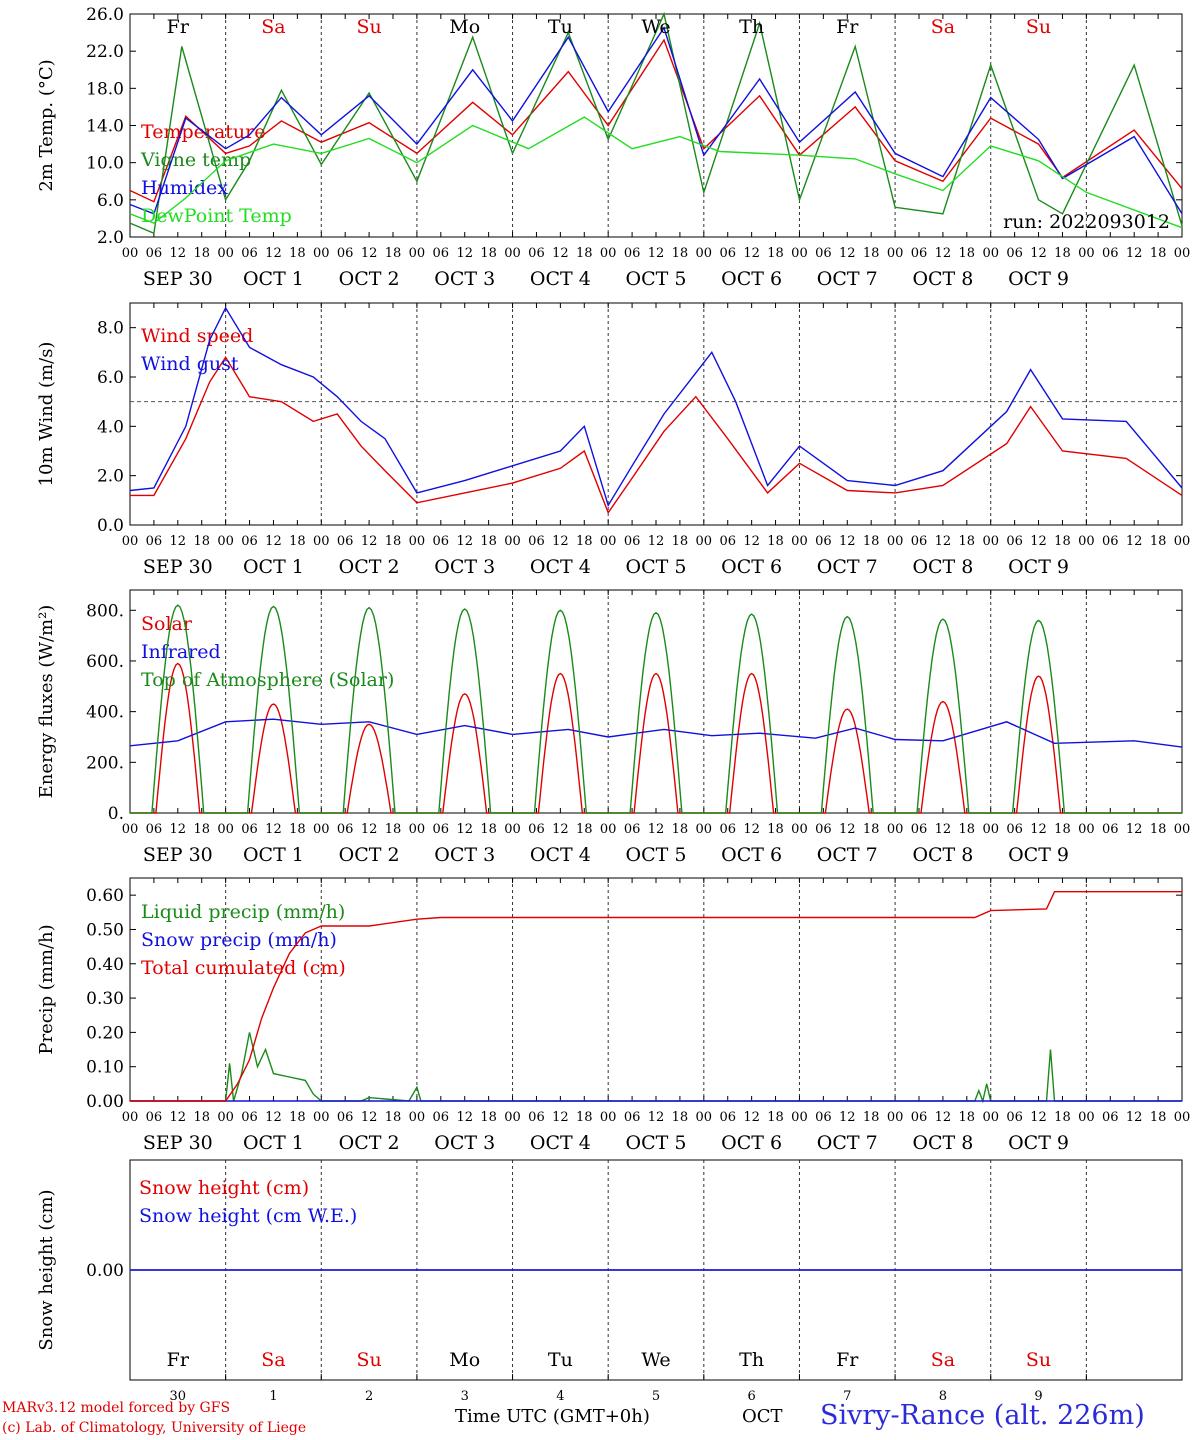  I want to click on date-label: OCT 4, so click(560, 567).